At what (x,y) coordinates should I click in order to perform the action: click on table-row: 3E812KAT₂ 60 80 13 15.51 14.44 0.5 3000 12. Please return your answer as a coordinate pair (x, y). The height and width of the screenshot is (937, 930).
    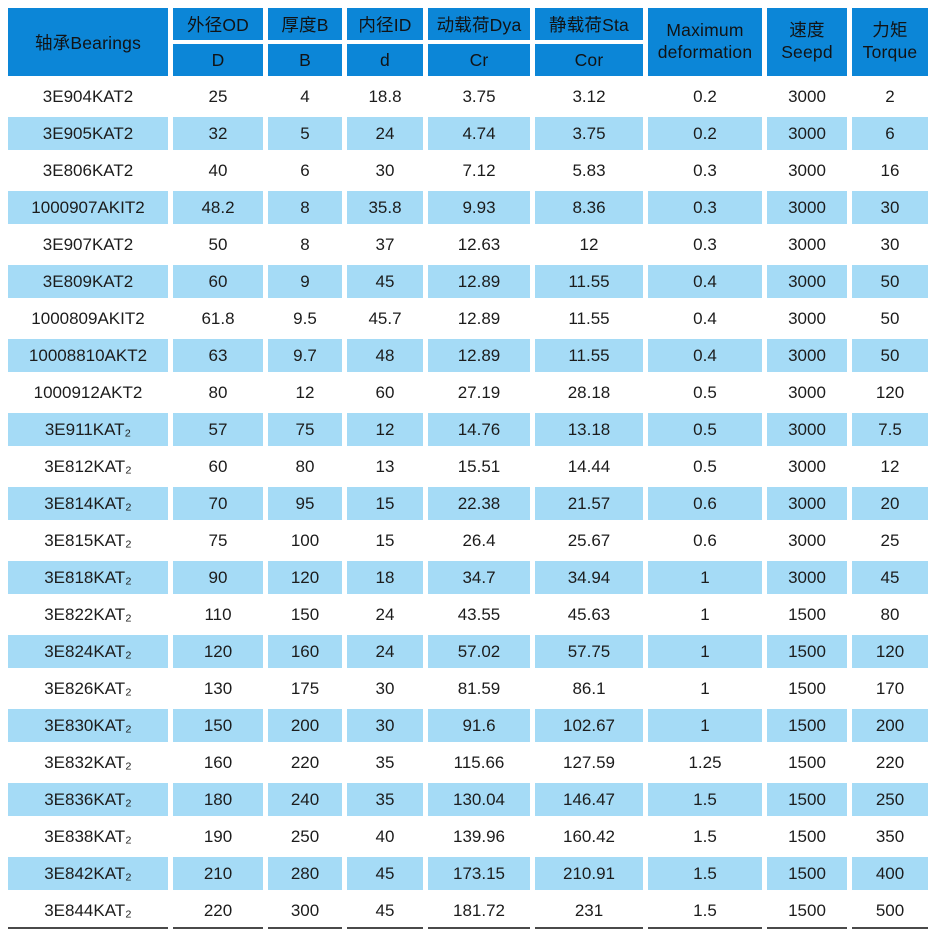
    Looking at the image, I should click on (468, 466).